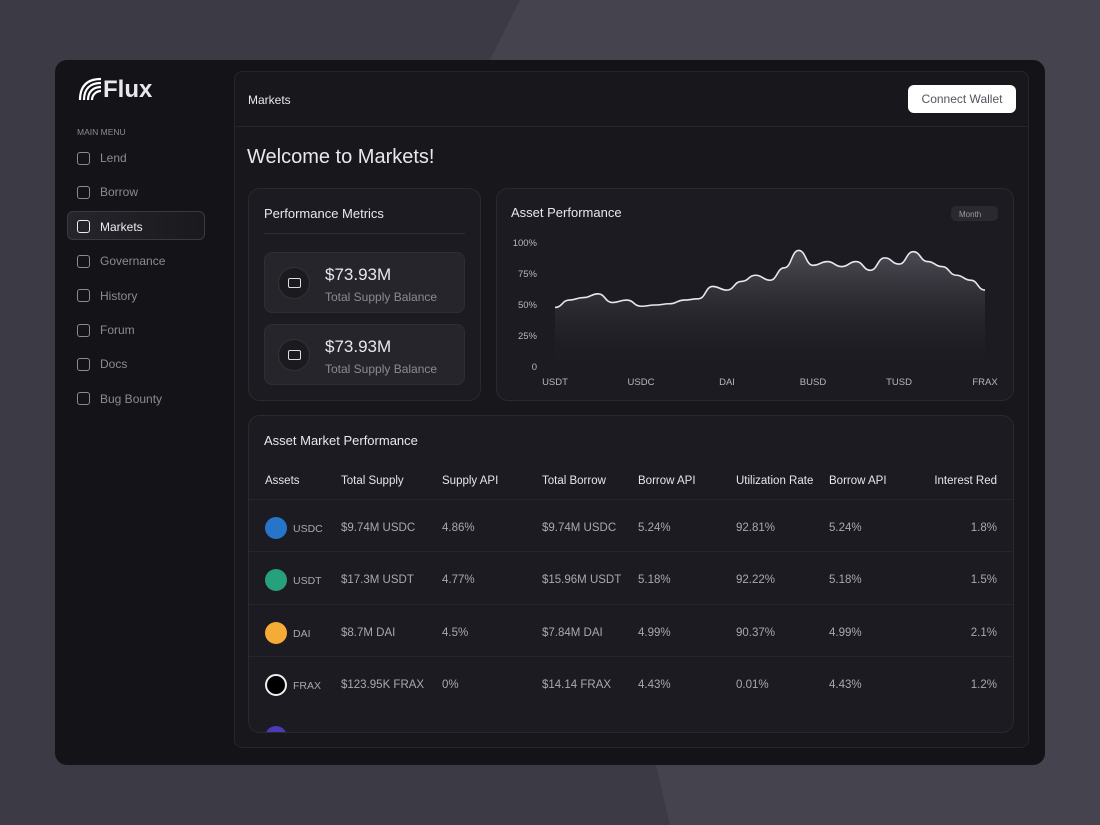 This screenshot has height=825, width=1100. What do you see at coordinates (983, 684) in the screenshot?
I see `cell: 1.2%` at bounding box center [983, 684].